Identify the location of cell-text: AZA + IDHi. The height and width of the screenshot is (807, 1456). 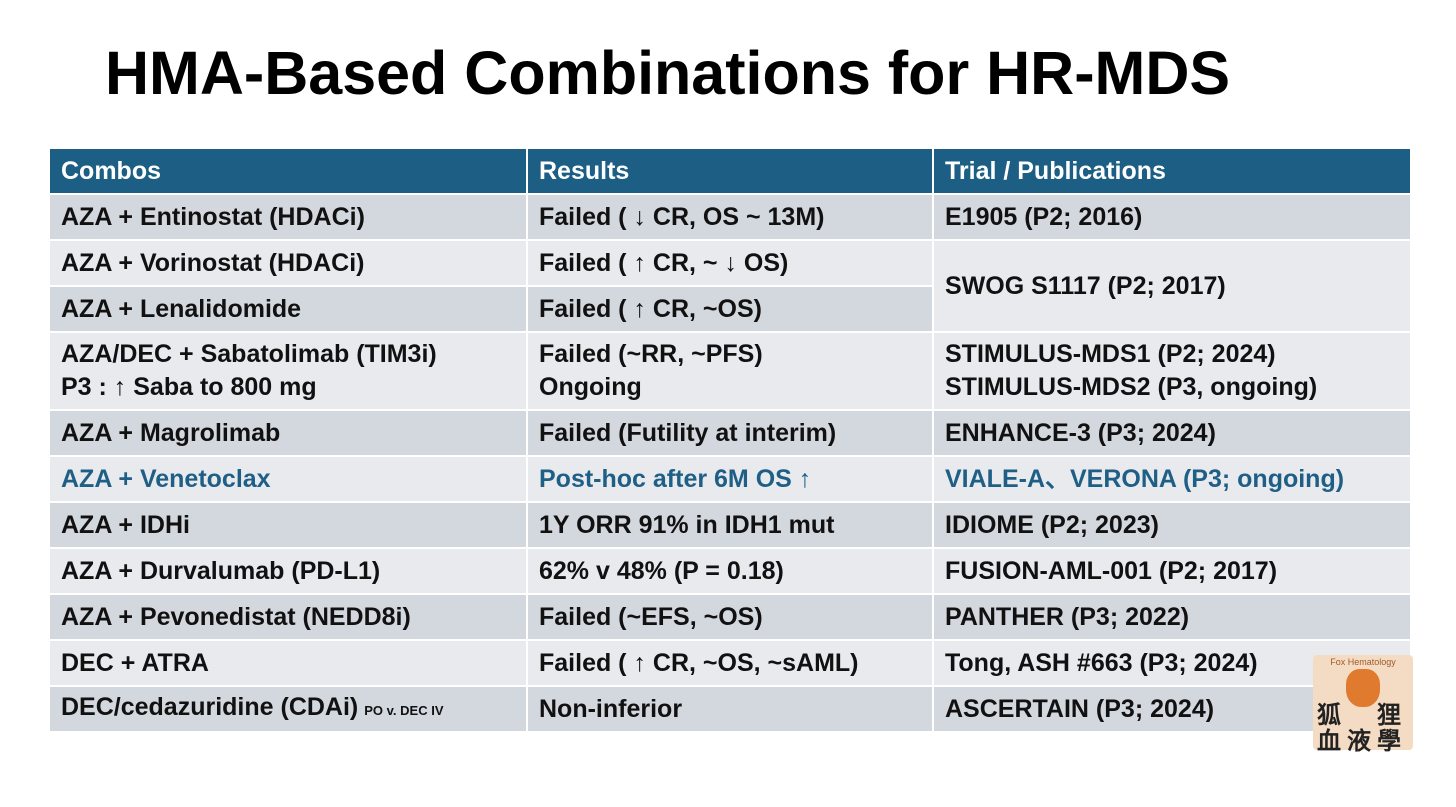
(125, 524).